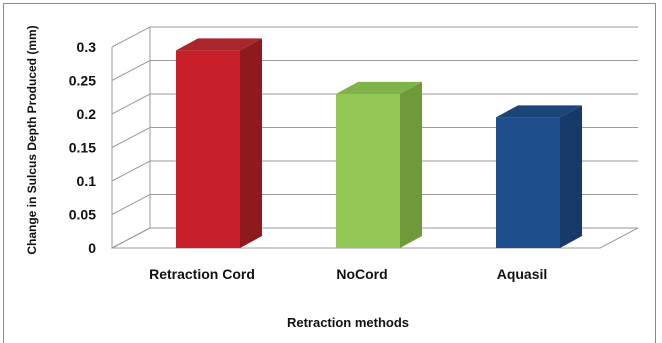 The width and height of the screenshot is (662, 343). Describe the element at coordinates (202, 274) in the screenshot. I see `x-category-label: Retraction Cord` at that location.